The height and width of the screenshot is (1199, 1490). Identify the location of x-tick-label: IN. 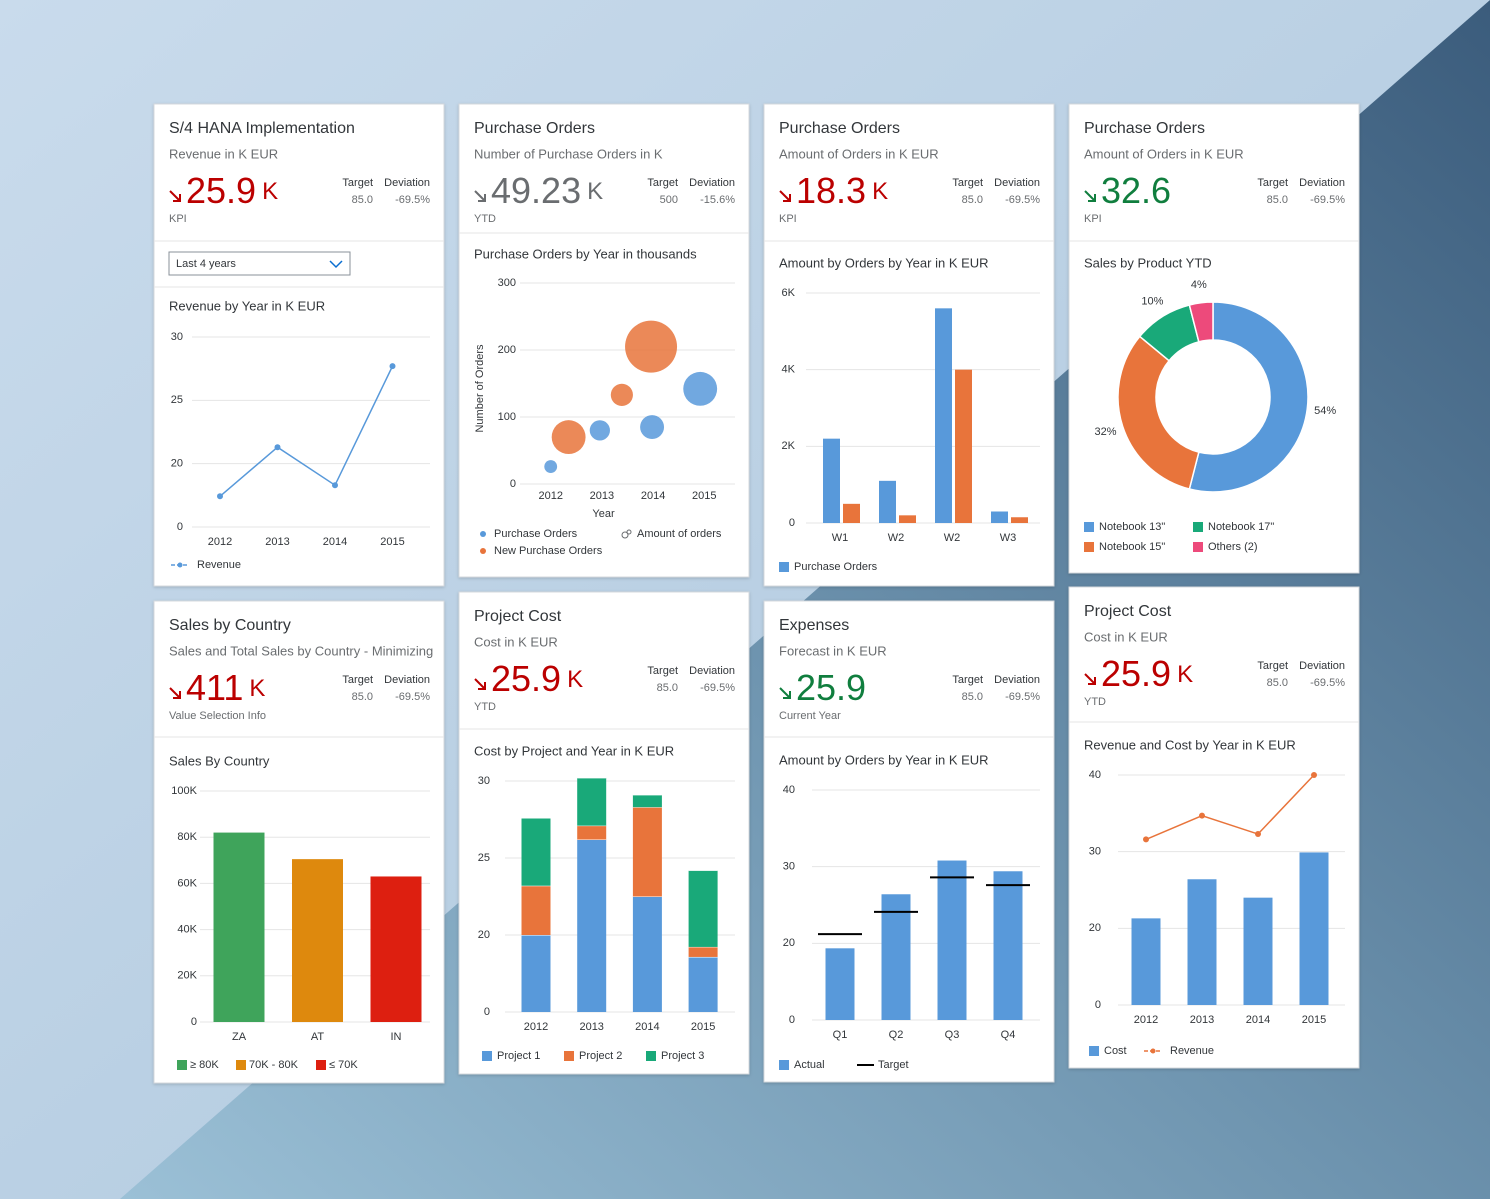
(396, 1037).